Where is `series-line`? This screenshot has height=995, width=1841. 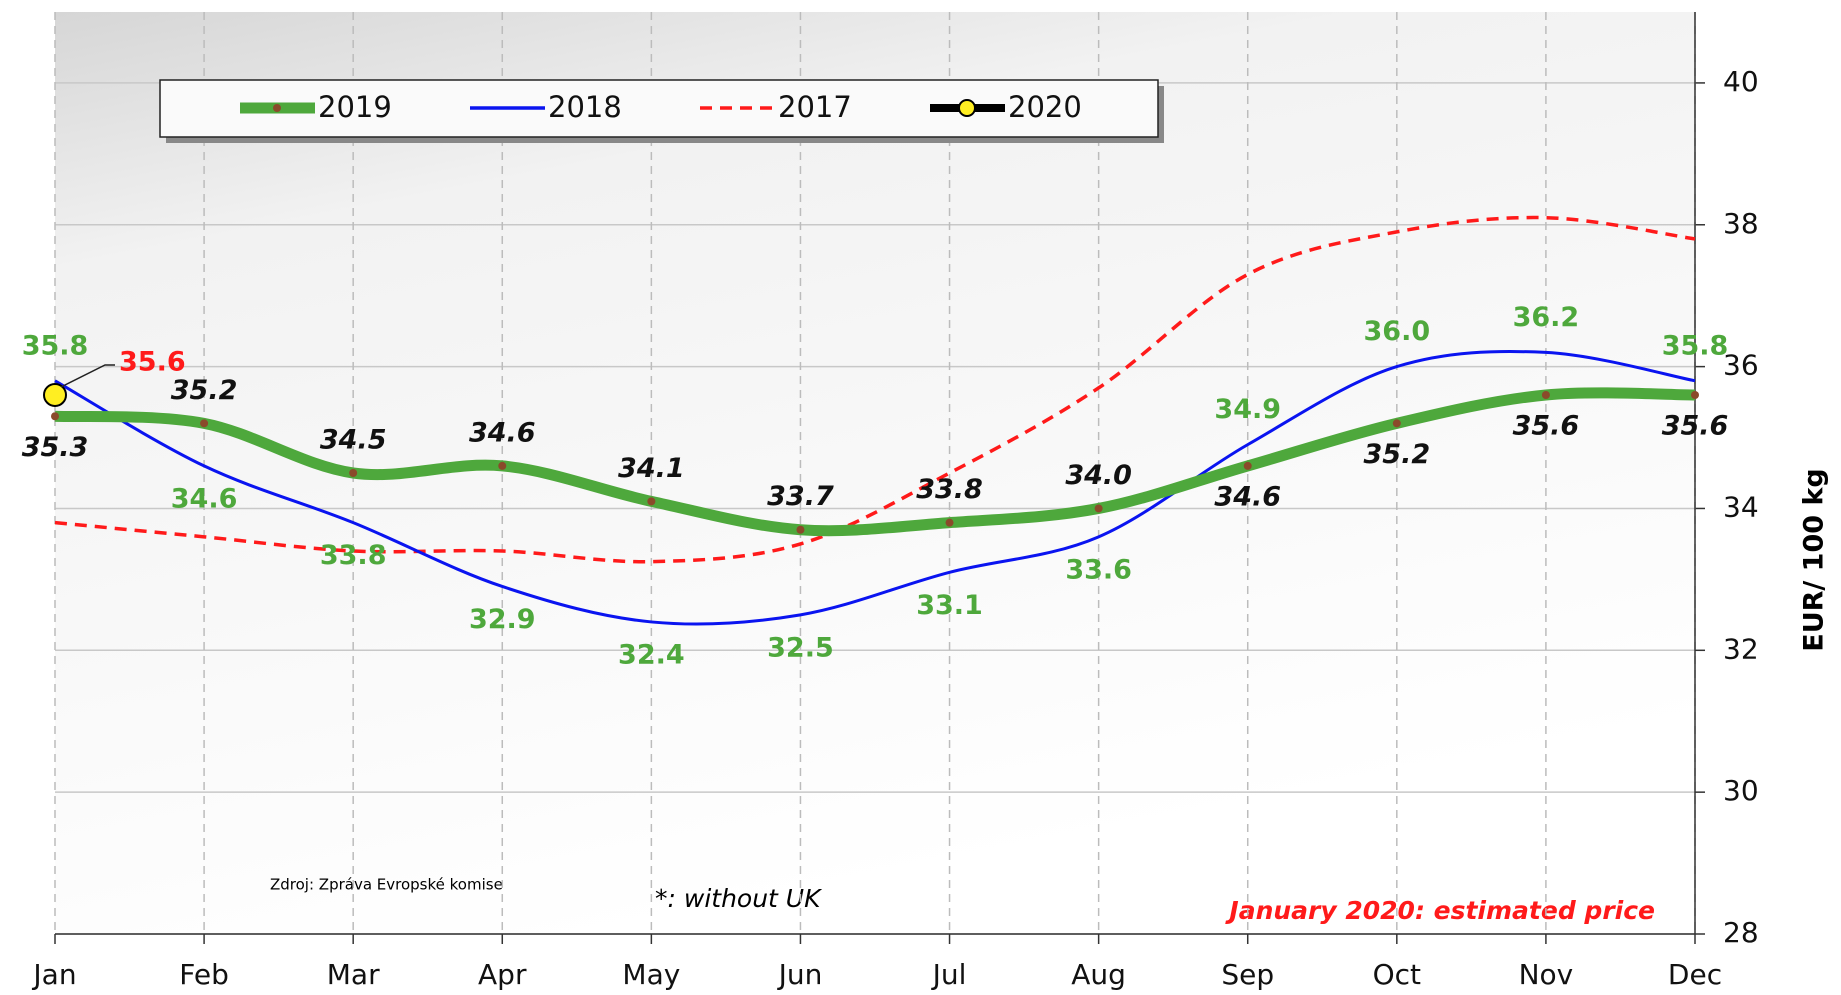 series-line is located at coordinates (875, 462).